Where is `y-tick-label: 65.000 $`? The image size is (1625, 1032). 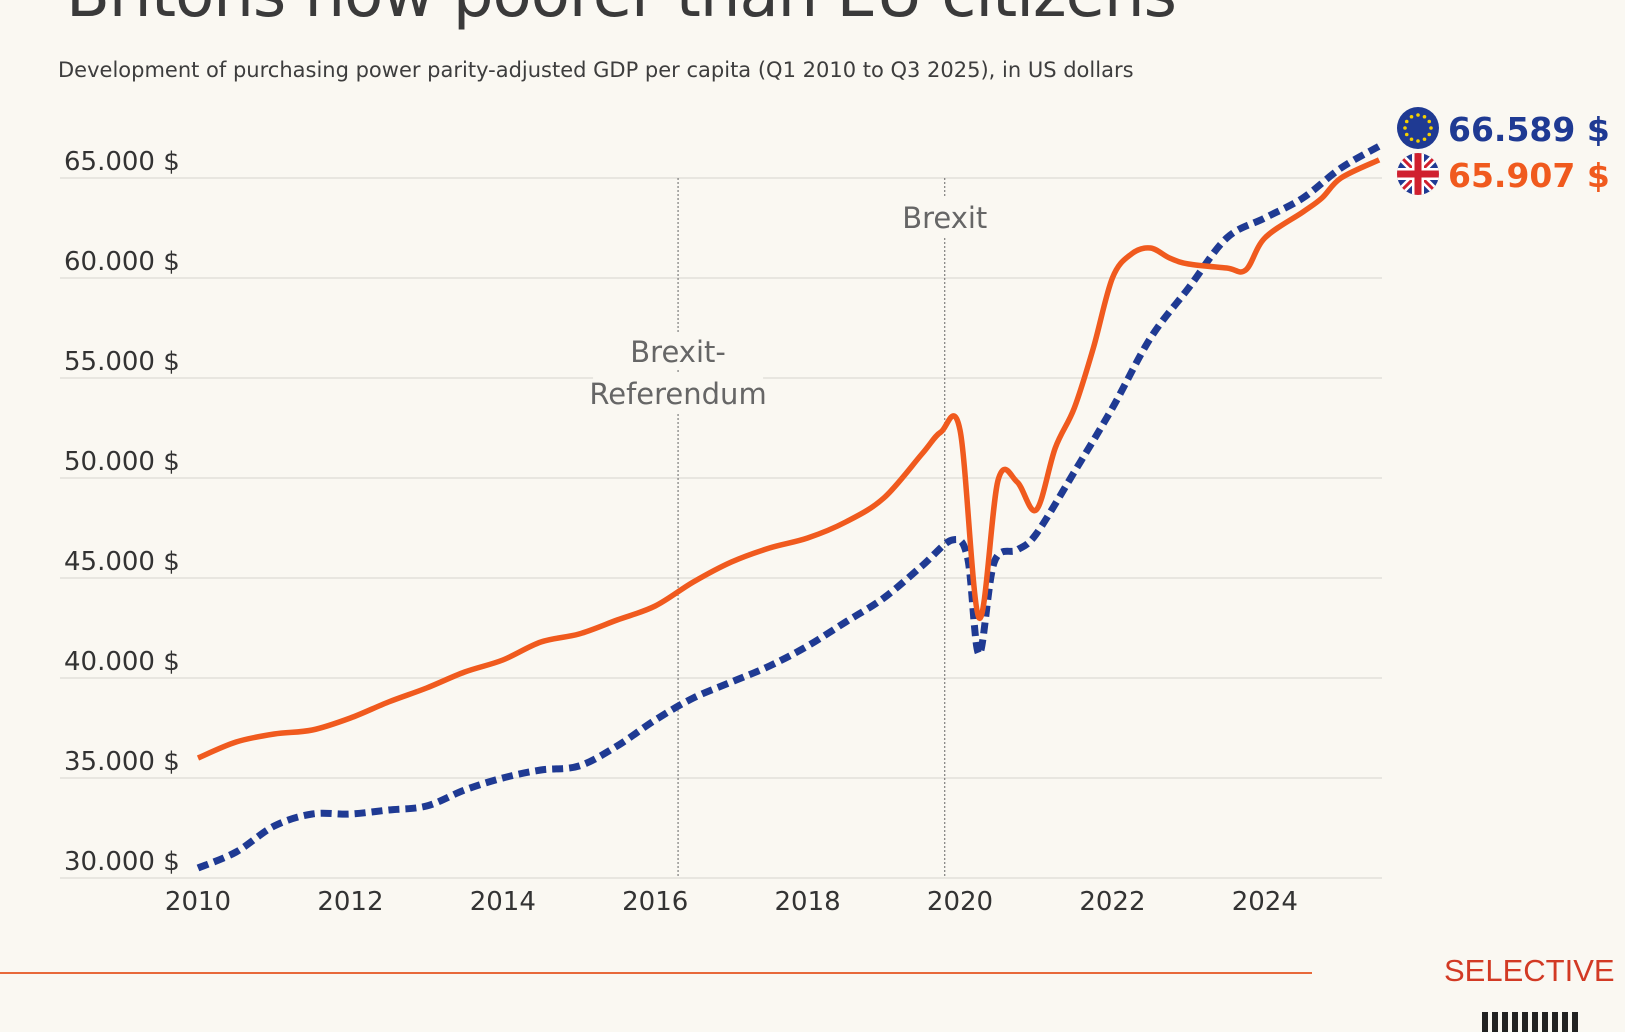 y-tick-label: 65.000 $ is located at coordinates (122, 162).